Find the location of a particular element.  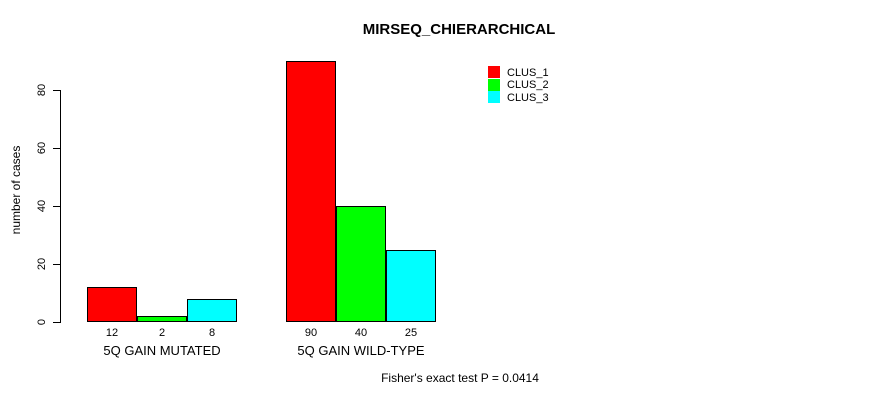

bar-value-label: 2 is located at coordinates (162, 333).